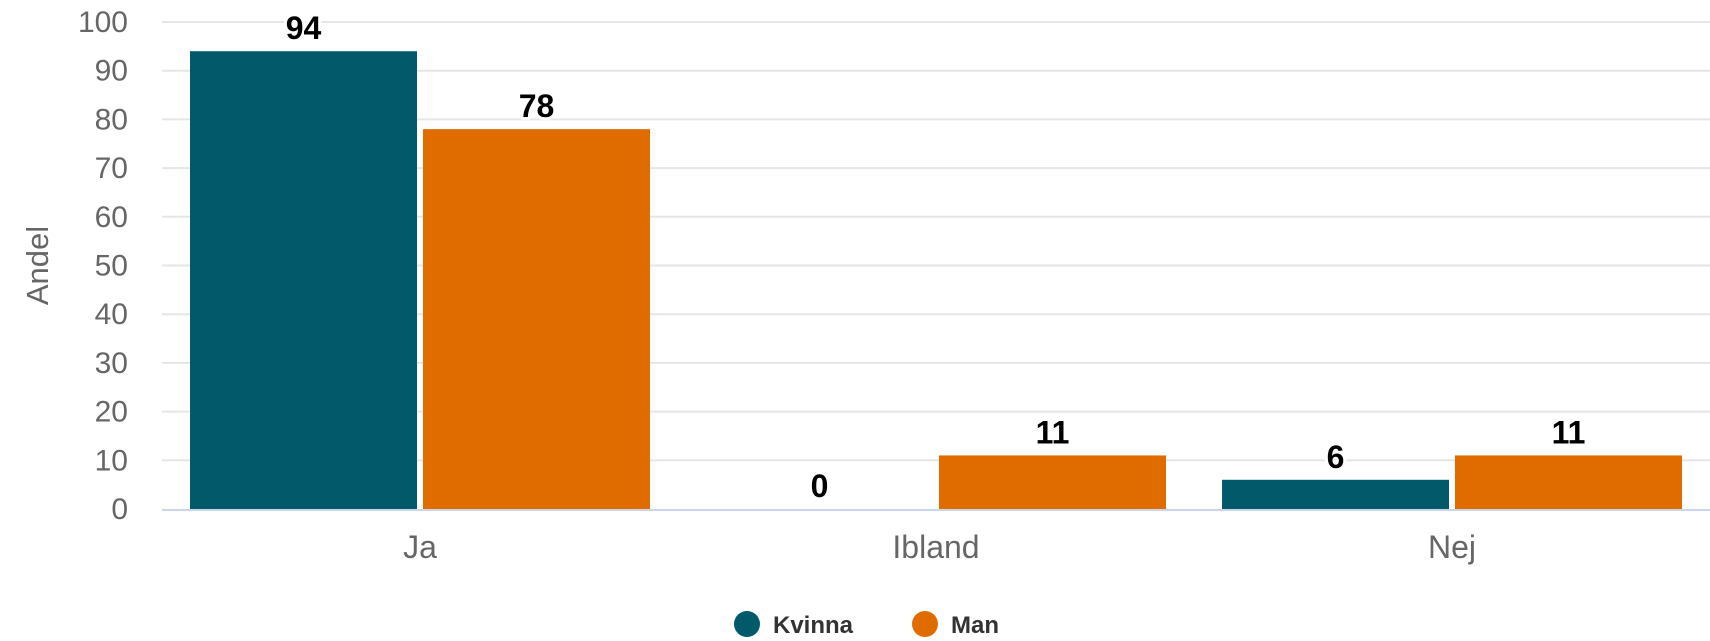 Image resolution: width=1710 pixels, height=641 pixels. I want to click on y-tick-label: 0, so click(119, 509).